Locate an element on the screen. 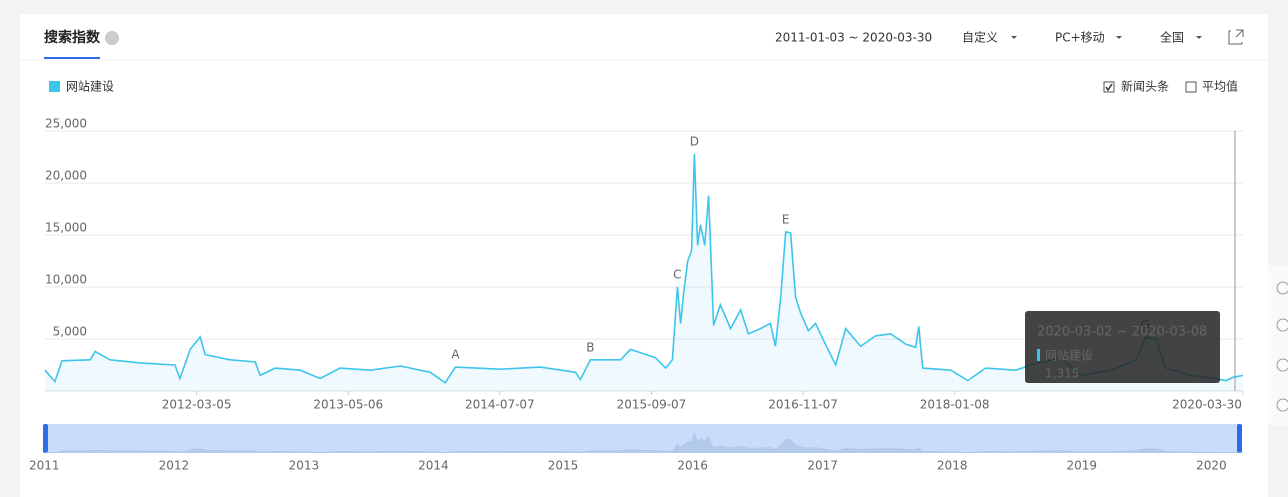  check-mark is located at coordinates (1109, 87).